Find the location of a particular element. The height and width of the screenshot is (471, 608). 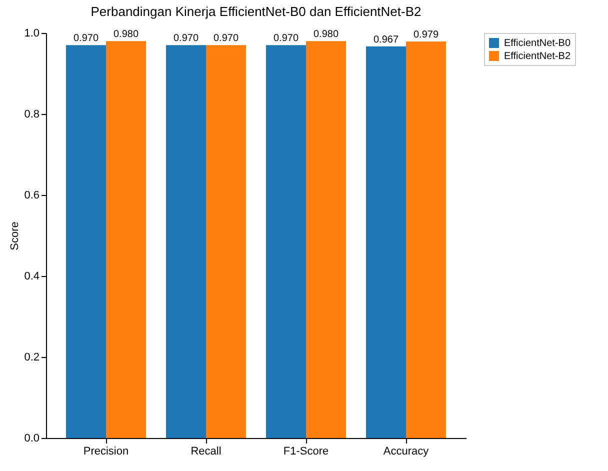

x-tick-label: Accuracy is located at coordinates (406, 452).